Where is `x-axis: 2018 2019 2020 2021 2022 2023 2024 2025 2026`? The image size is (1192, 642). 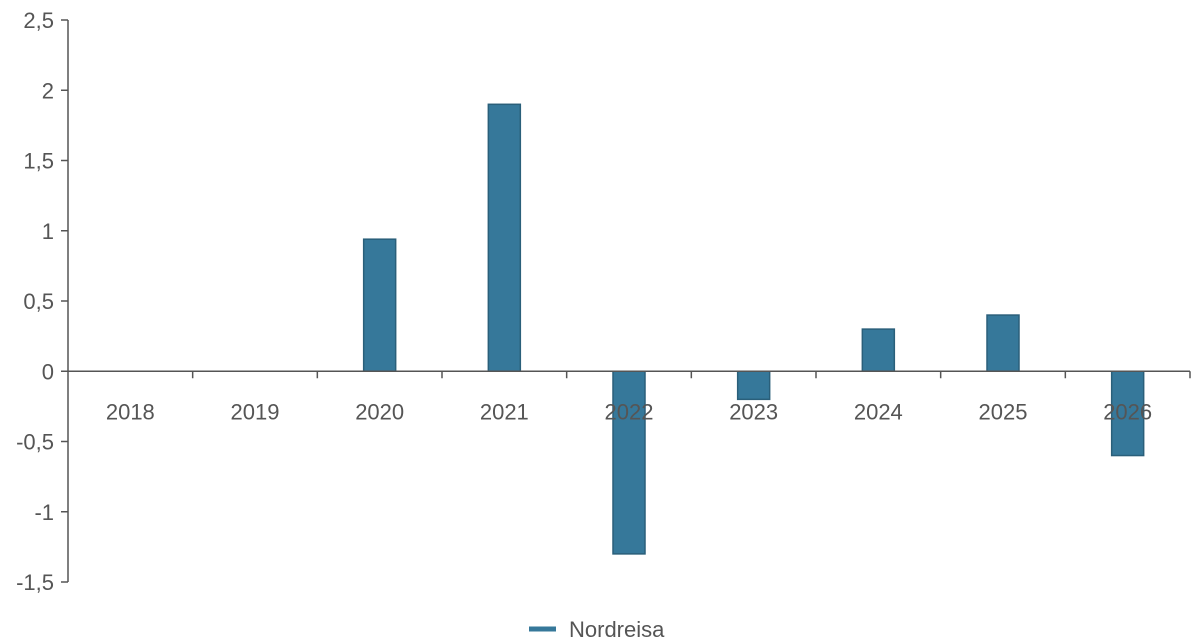
x-axis: 2018 2019 2020 2021 2022 2023 2024 2025 2026 is located at coordinates (629, 397).